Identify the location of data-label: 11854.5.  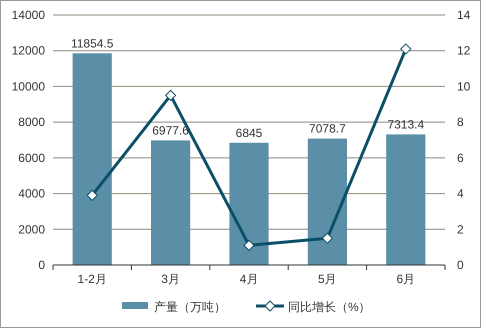
(92, 43).